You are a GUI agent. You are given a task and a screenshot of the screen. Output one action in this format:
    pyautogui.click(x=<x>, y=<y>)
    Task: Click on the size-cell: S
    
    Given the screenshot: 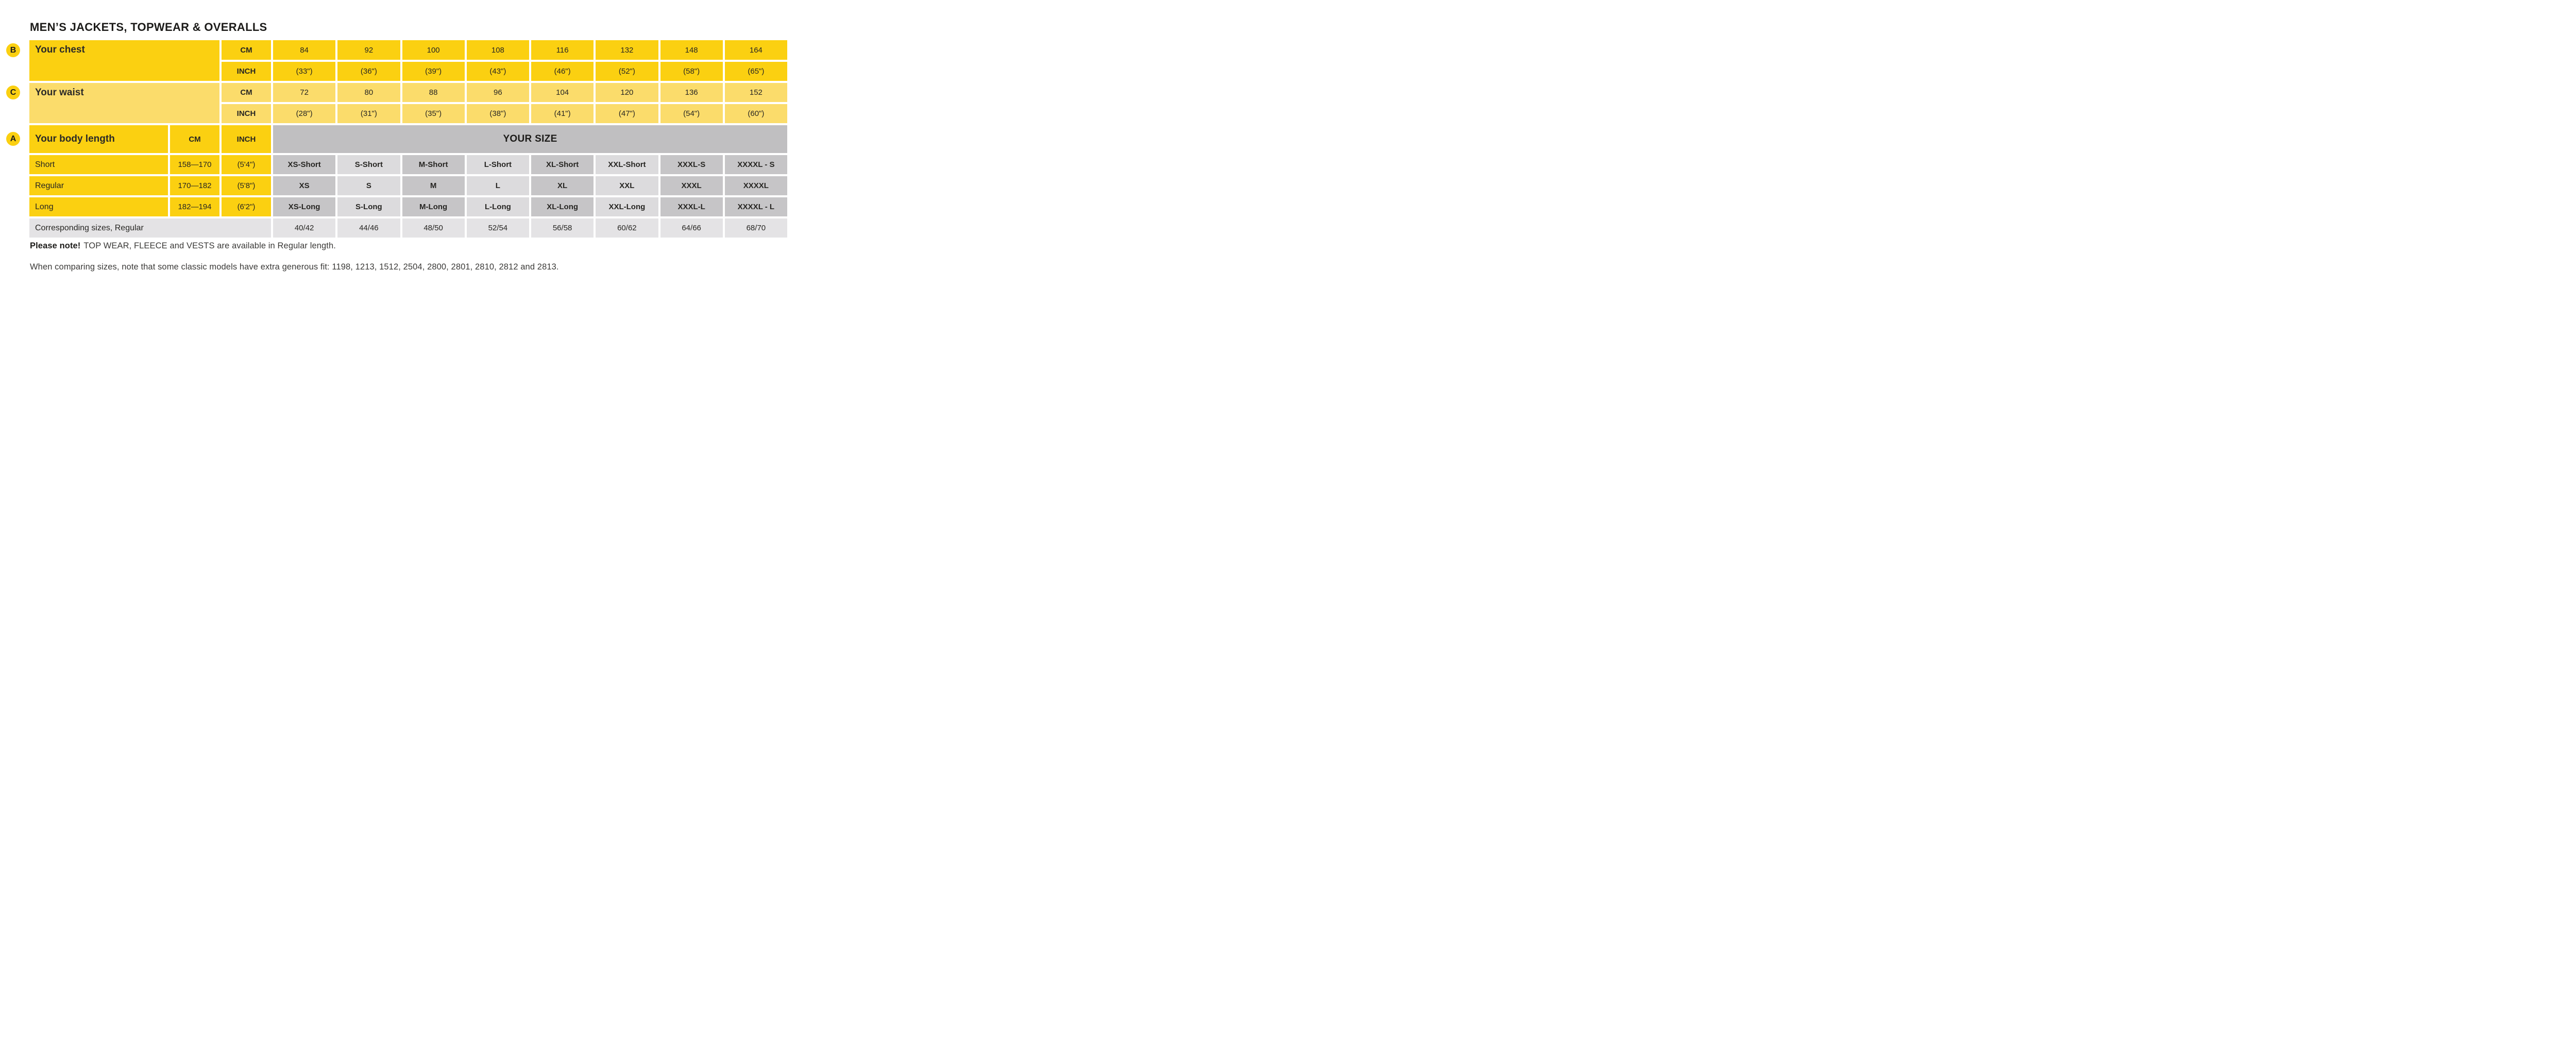 What is the action you would take?
    pyautogui.click(x=369, y=185)
    